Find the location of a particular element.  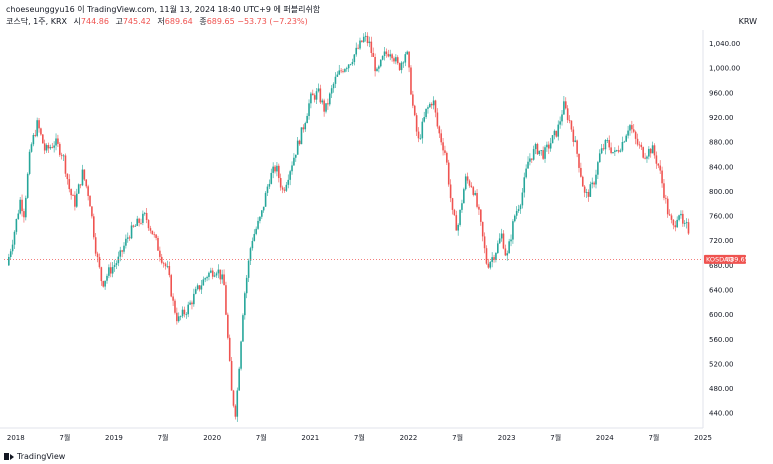

tradingview-footer: TradingView is located at coordinates (34, 456).